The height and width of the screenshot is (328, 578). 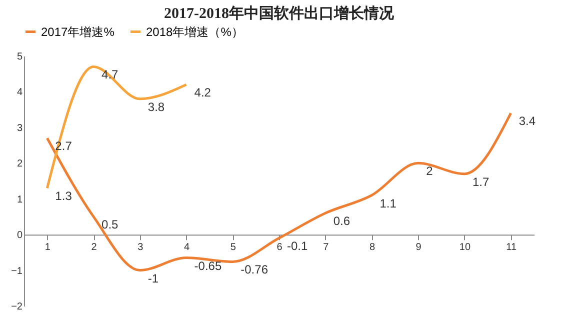 I want to click on x-tick-label: 3, so click(x=141, y=248).